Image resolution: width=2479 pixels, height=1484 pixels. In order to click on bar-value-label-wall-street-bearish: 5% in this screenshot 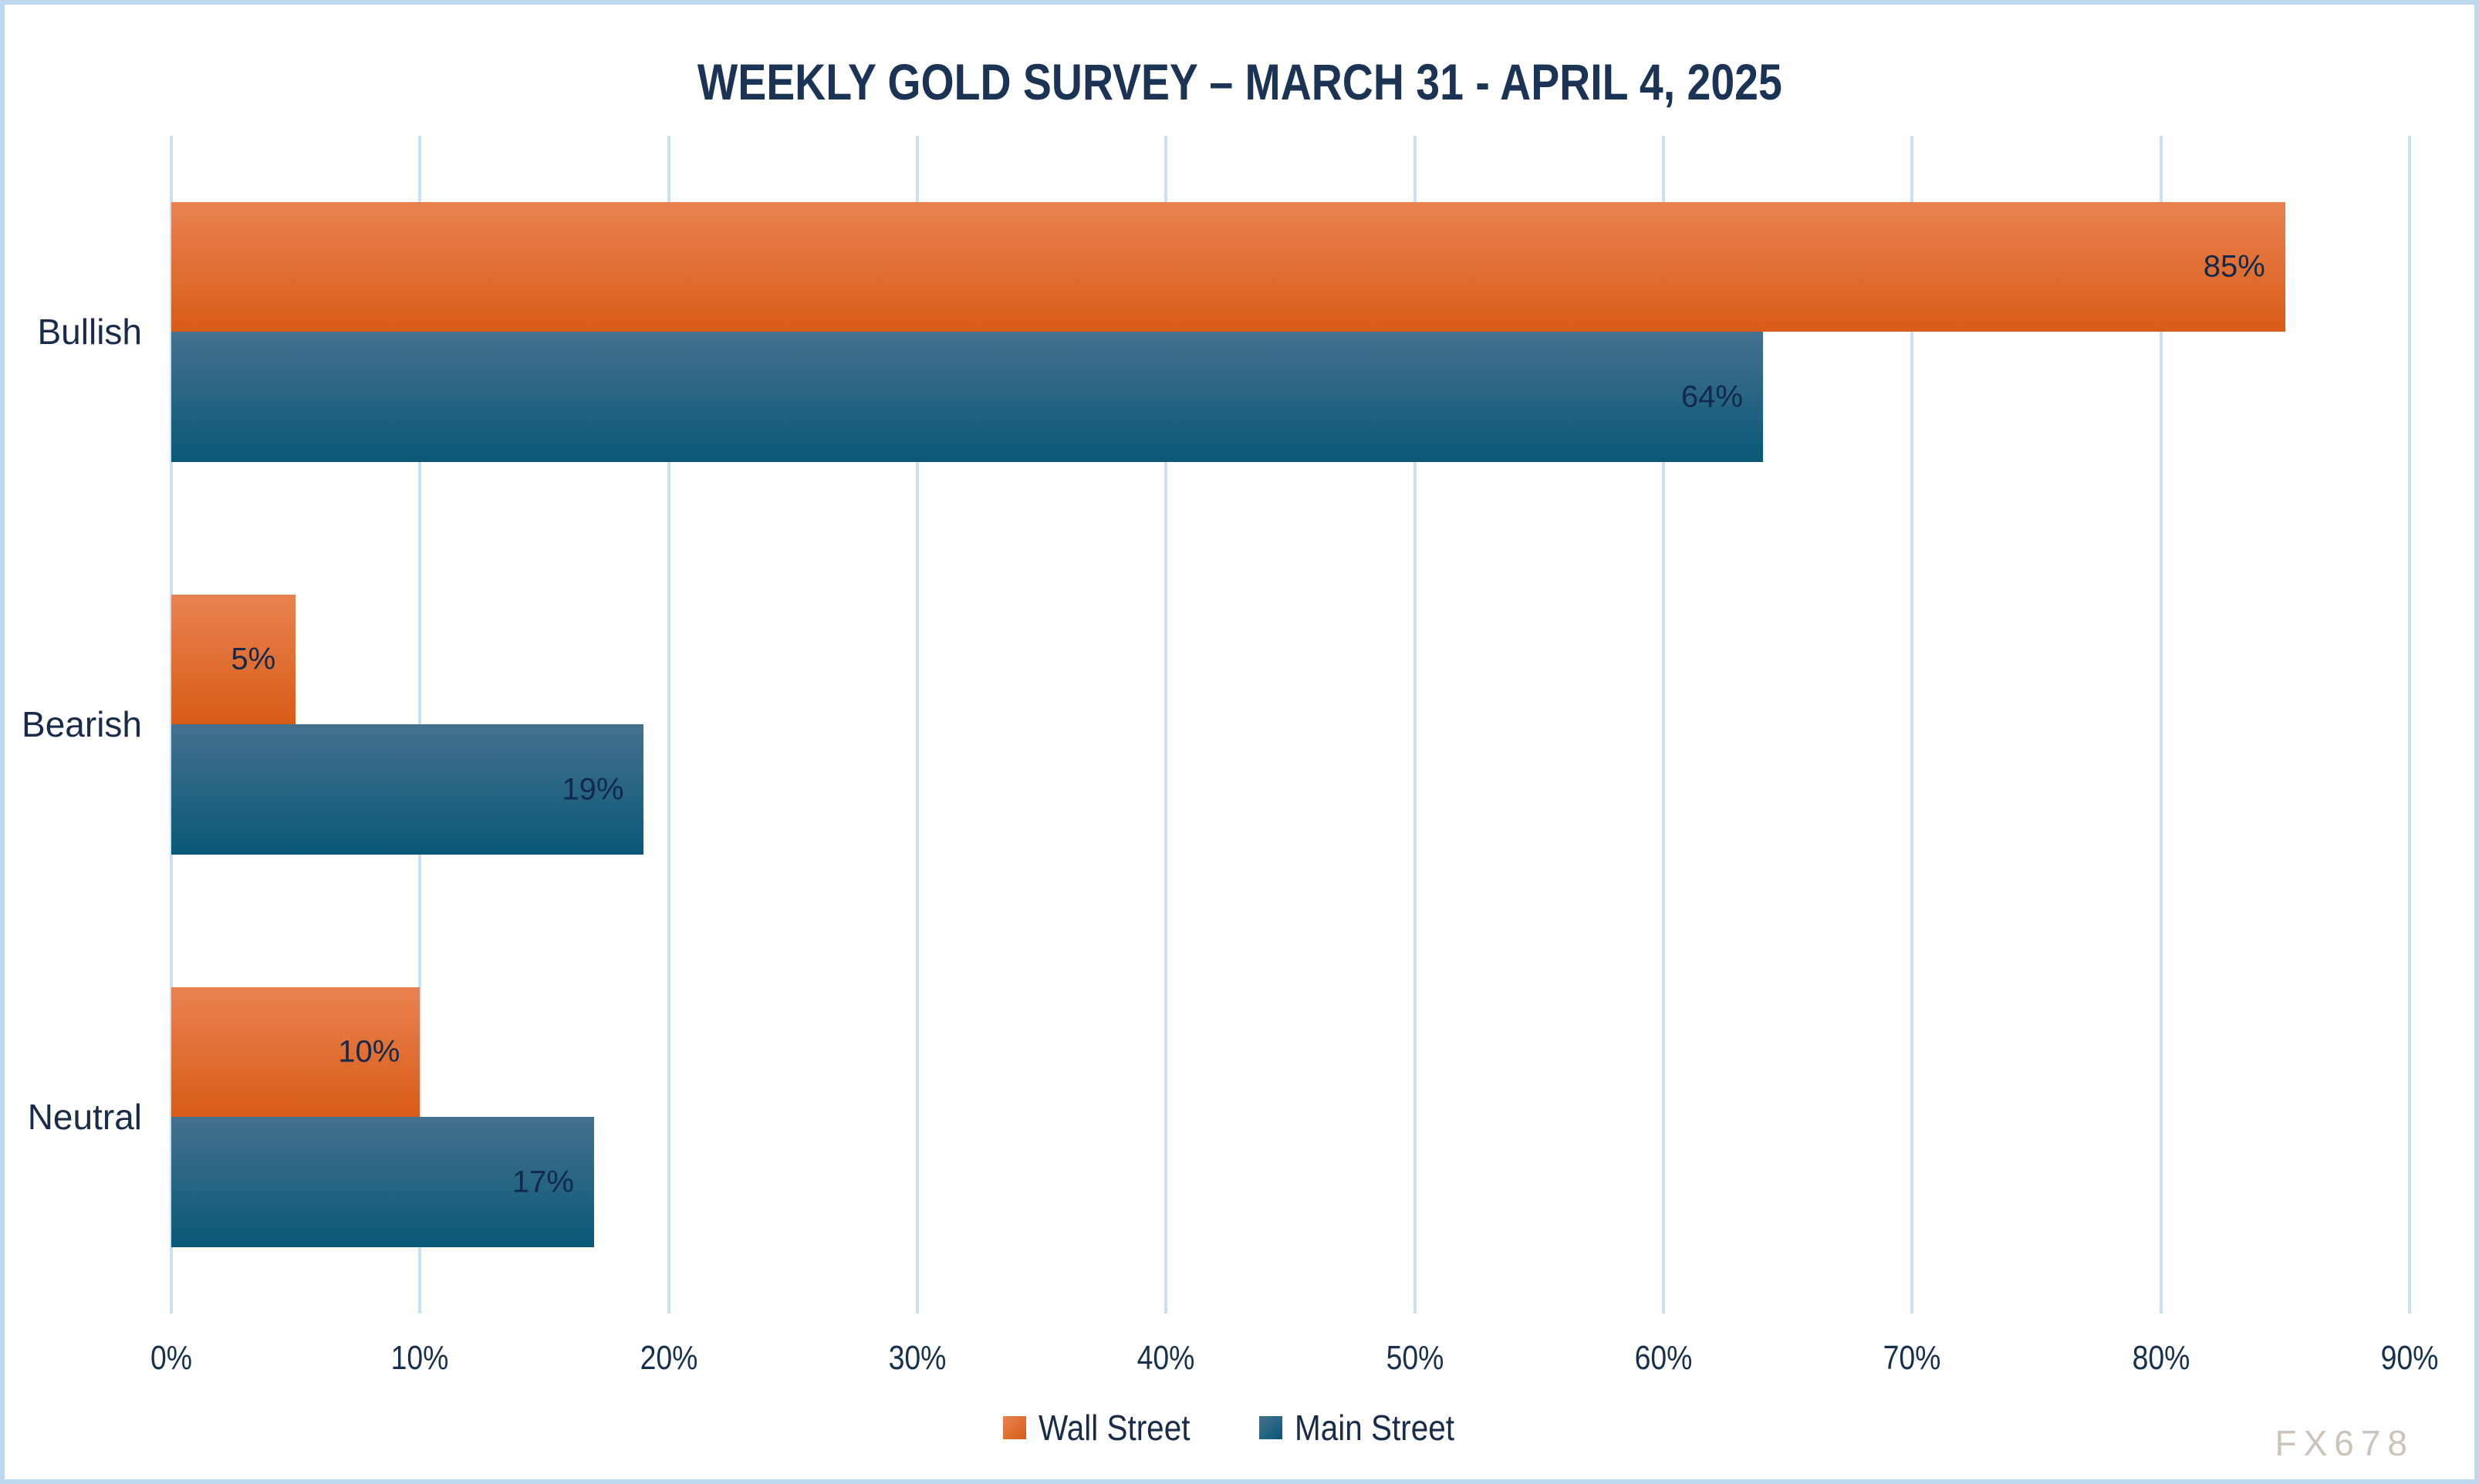, I will do `click(253, 659)`.